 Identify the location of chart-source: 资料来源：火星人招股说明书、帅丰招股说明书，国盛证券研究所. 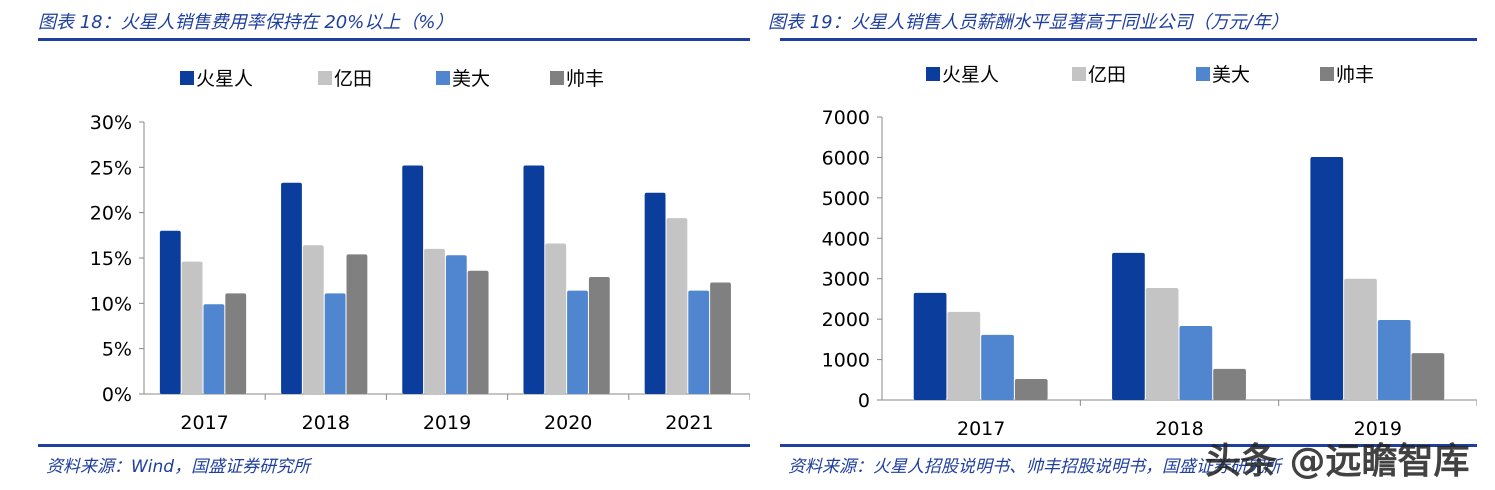
(1034, 467).